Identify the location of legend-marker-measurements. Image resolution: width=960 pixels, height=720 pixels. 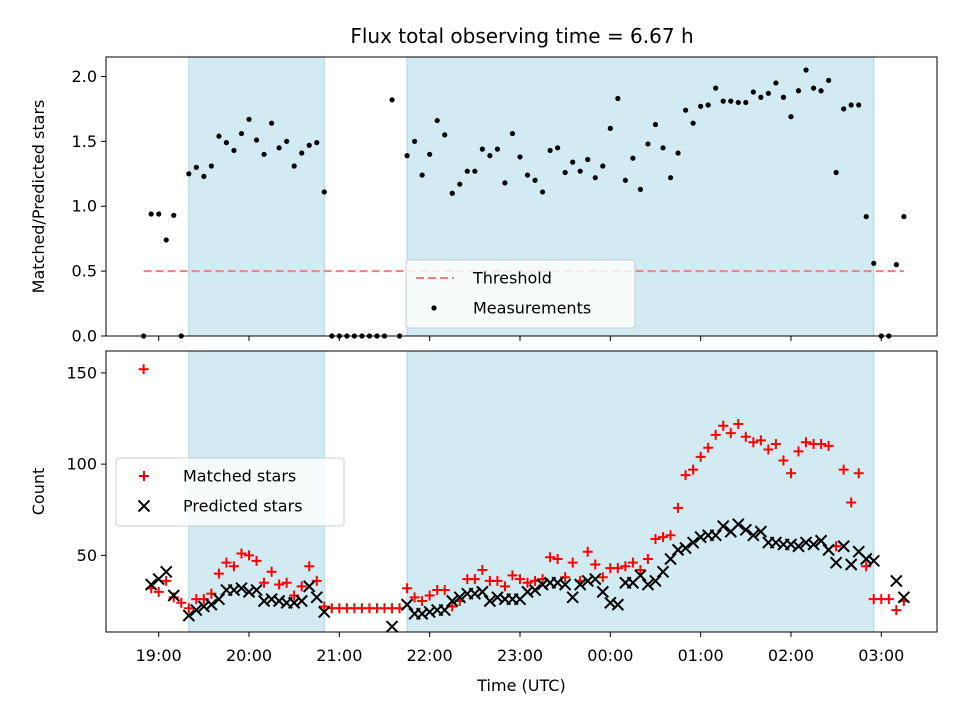
(434, 308).